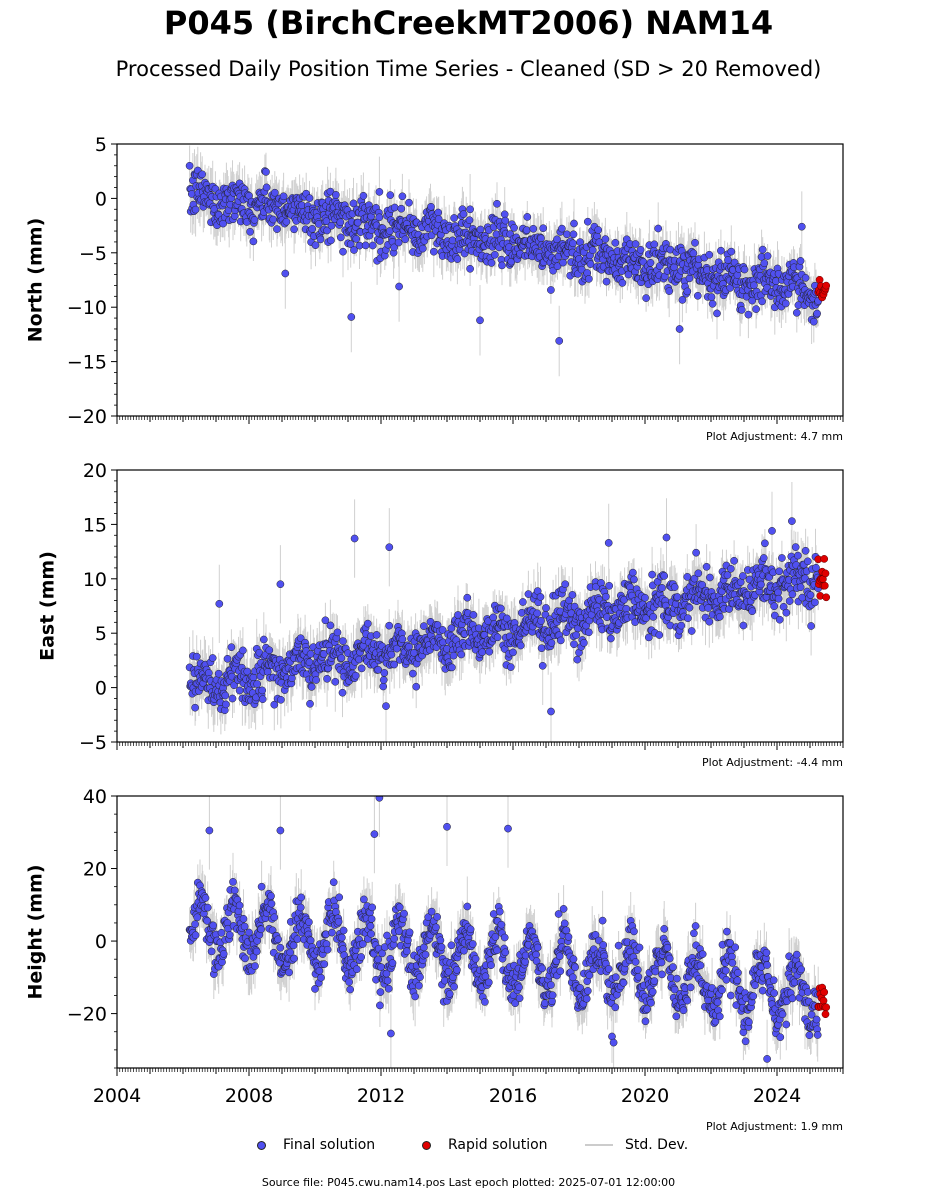 This screenshot has width=937, height=1200. I want to click on y-tick-label: 15, so click(95, 525).